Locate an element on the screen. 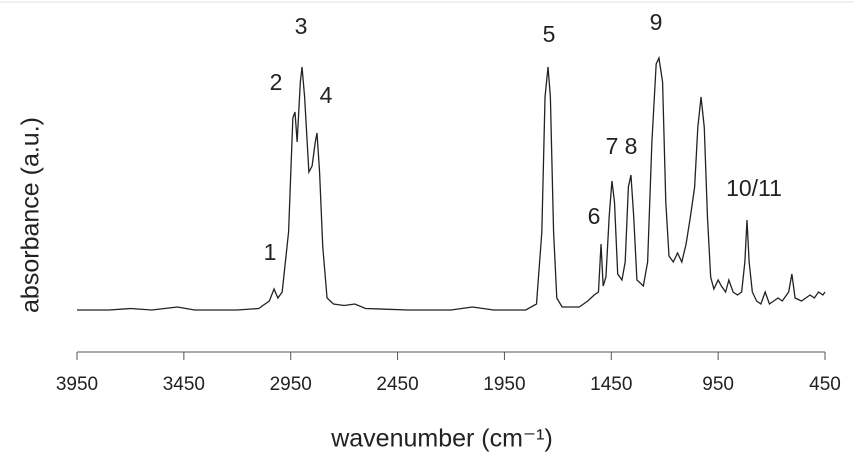  peak-label: 1 is located at coordinates (270, 252).